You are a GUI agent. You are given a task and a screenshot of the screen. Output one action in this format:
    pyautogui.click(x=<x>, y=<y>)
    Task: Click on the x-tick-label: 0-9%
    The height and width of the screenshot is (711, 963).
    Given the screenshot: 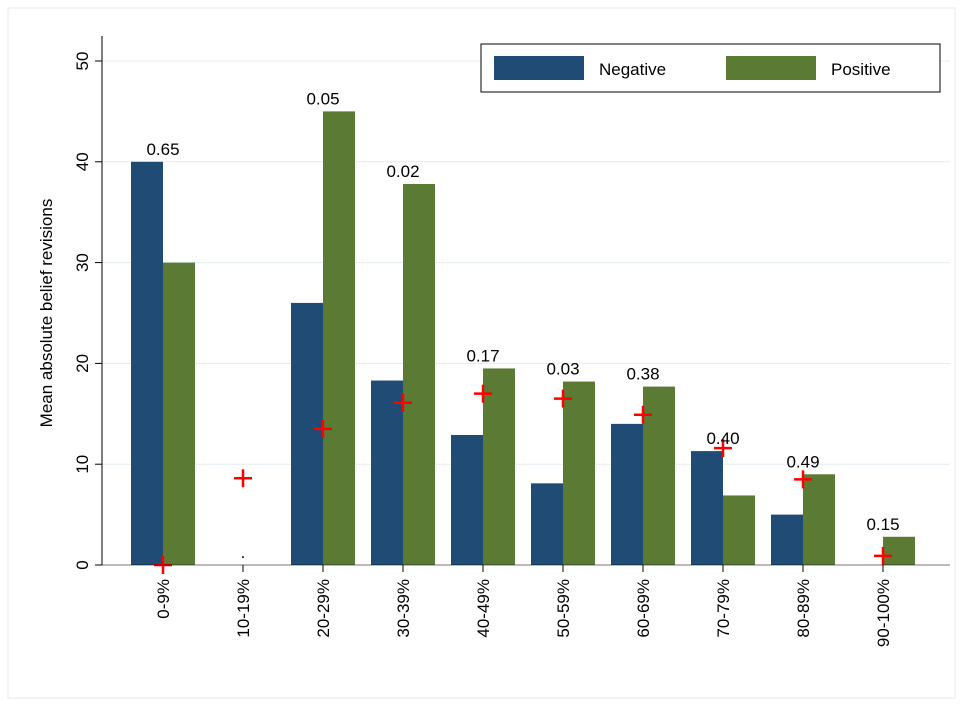 What is the action you would take?
    pyautogui.click(x=163, y=599)
    